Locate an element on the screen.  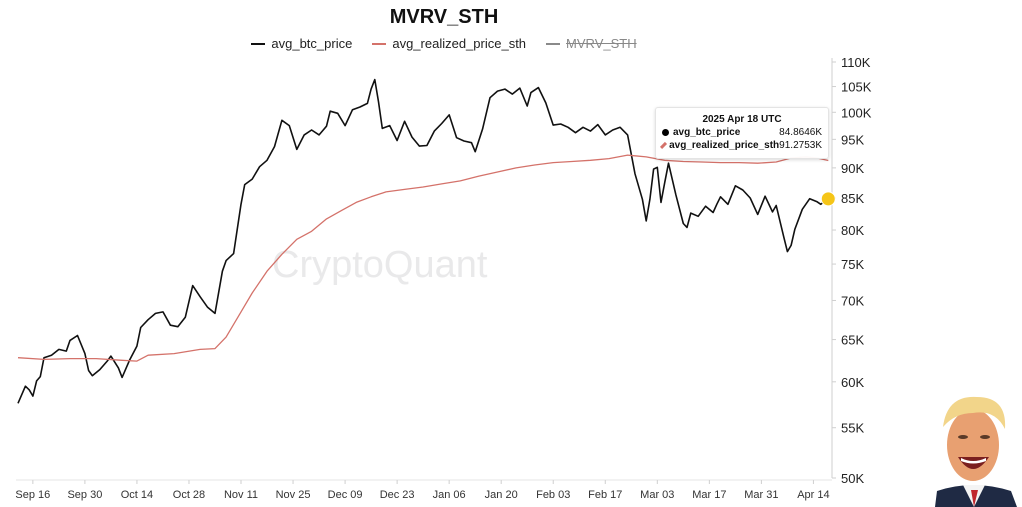
x-tick-label: Oct 28 is located at coordinates (189, 495).